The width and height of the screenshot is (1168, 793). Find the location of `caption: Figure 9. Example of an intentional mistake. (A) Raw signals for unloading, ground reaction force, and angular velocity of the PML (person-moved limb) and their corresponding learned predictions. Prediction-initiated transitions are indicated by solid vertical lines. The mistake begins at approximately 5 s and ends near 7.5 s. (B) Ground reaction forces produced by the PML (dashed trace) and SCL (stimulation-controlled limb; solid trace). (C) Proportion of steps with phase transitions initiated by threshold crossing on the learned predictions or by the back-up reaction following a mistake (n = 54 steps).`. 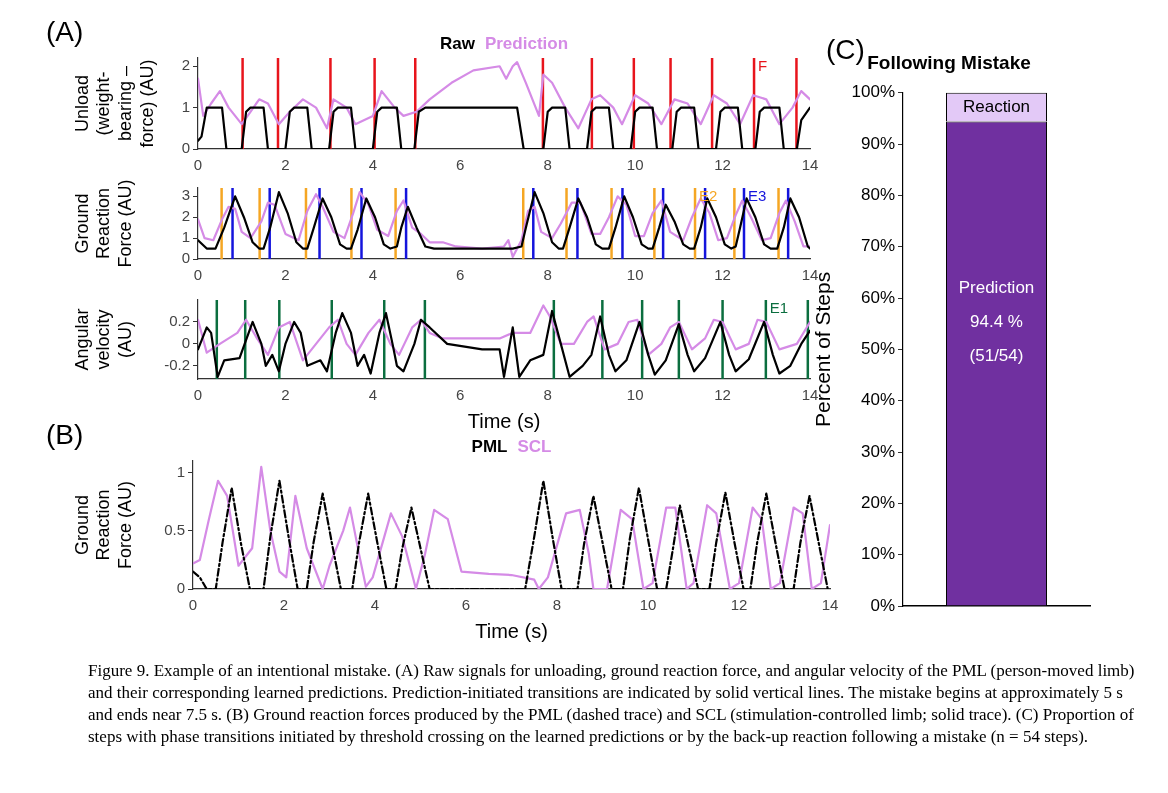

caption: Figure 9. Example of an intentional mistake. (A) Raw signals for unloading, ground reaction force, and angular velocity of the PML (person-moved limb) and their corresponding learned predictions. Prediction-initiated transitions are indicated by solid vertical lines. The mistake begins at approximately 5 s and ends near 7.5 s. (B) Ground reaction forces produced by the PML (dashed trace) and SCL (stimulation-controlled limb; solid trace). (C) Proportion of steps with phase transitions initiated by threshold crossing on the learned predictions or by the back-up reaction following a mistake (n = 54 steps). is located at coordinates (612, 704).